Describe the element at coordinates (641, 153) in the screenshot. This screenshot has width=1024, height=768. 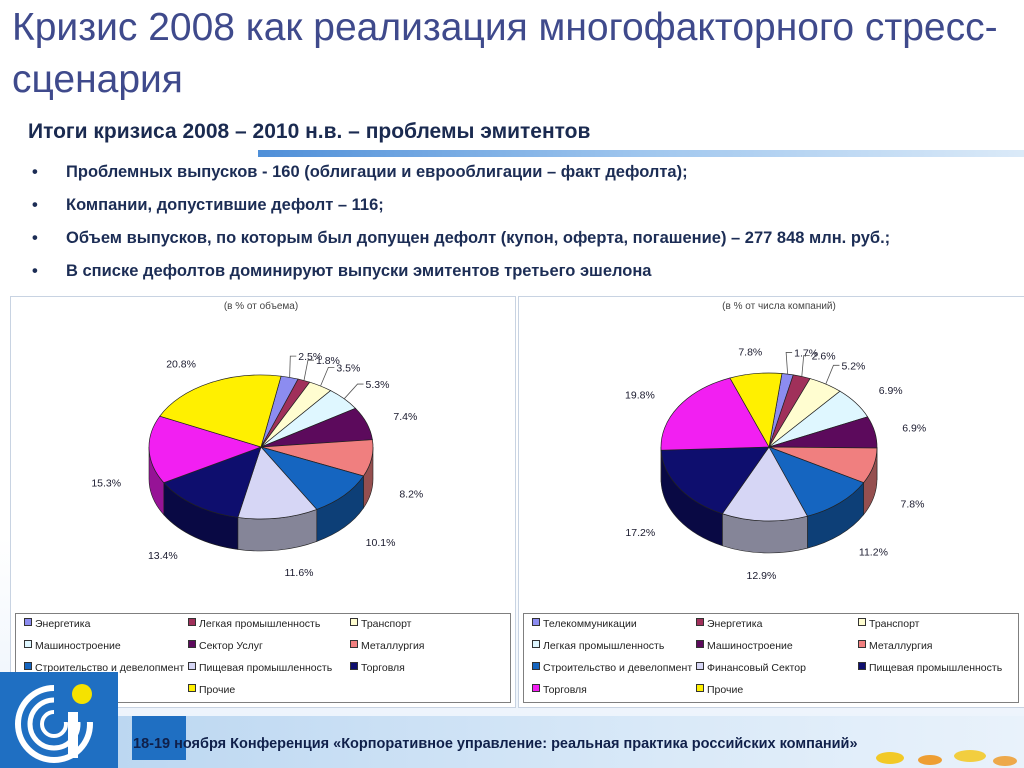
I see `subtitle-underline` at that location.